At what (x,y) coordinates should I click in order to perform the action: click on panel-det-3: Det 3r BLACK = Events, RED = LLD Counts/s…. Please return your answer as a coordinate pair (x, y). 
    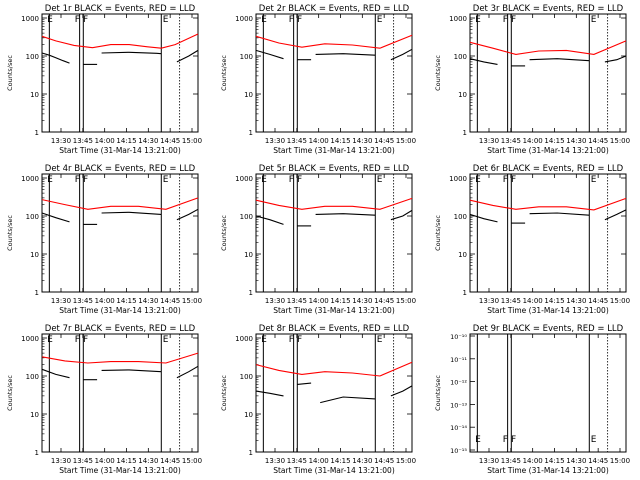
    Looking at the image, I should click on (532, 79).